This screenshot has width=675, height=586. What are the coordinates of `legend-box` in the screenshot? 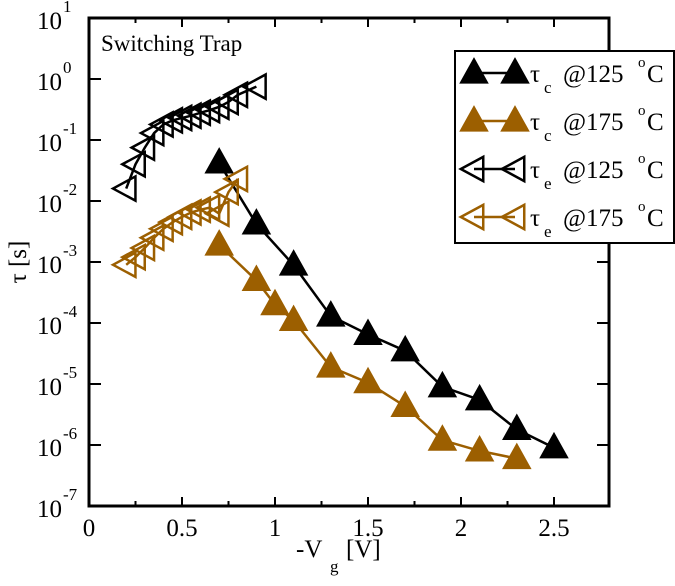 It's located at (564, 147).